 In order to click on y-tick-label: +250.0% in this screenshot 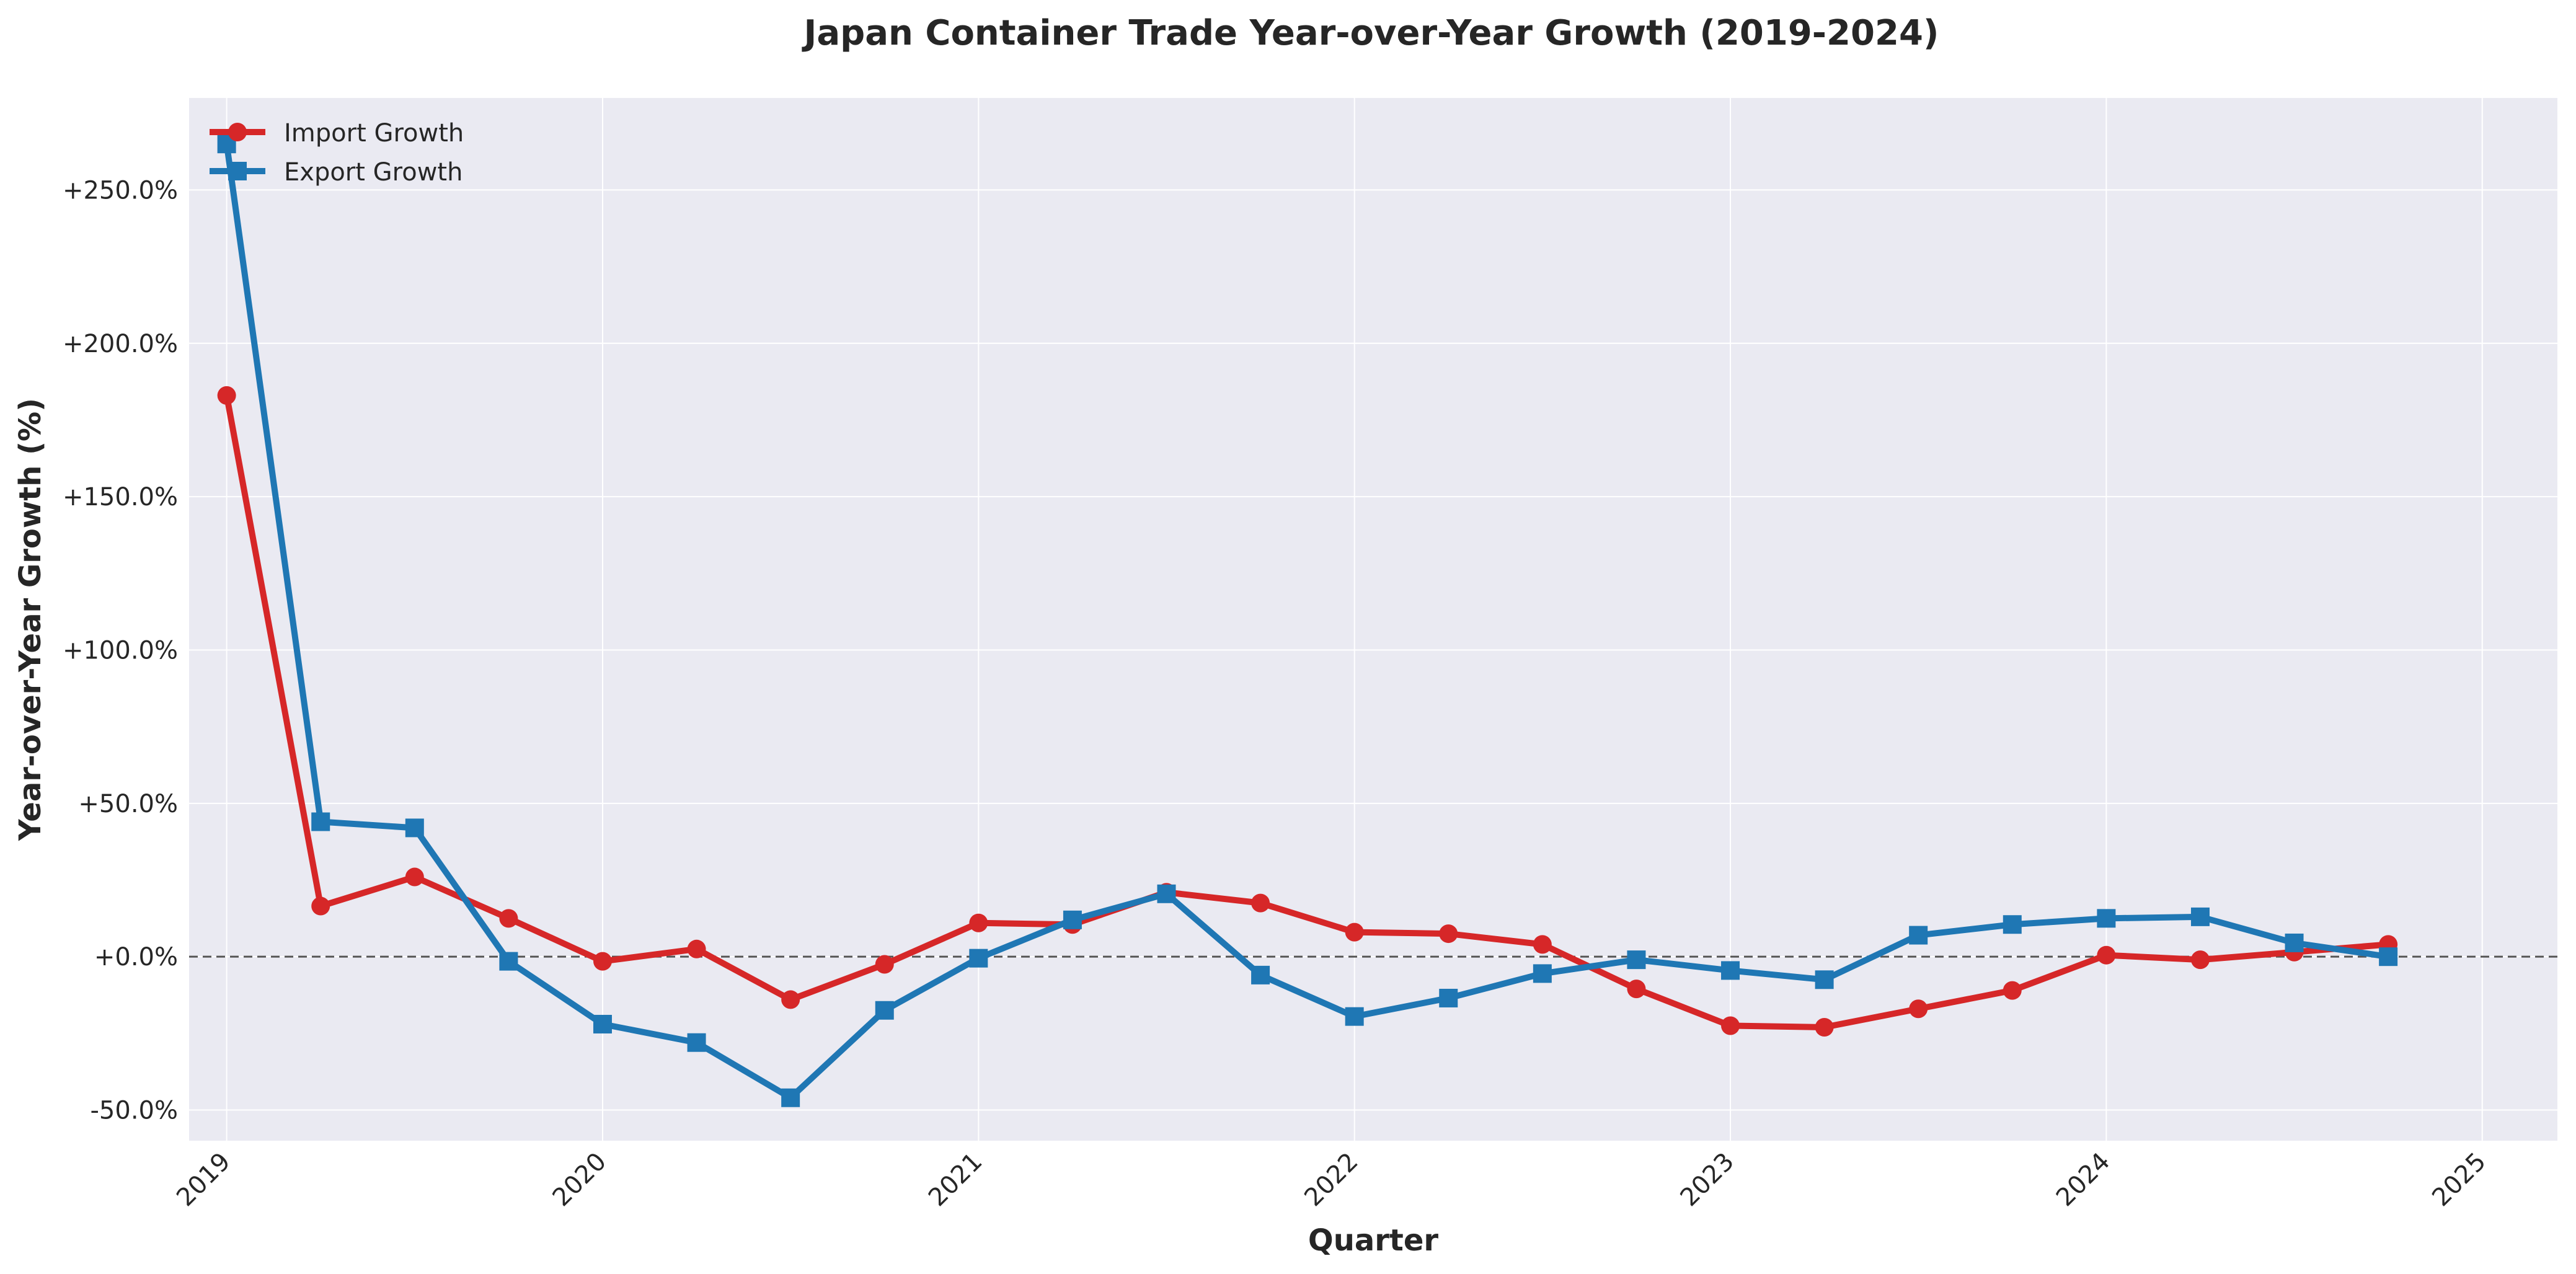, I will do `click(121, 191)`.